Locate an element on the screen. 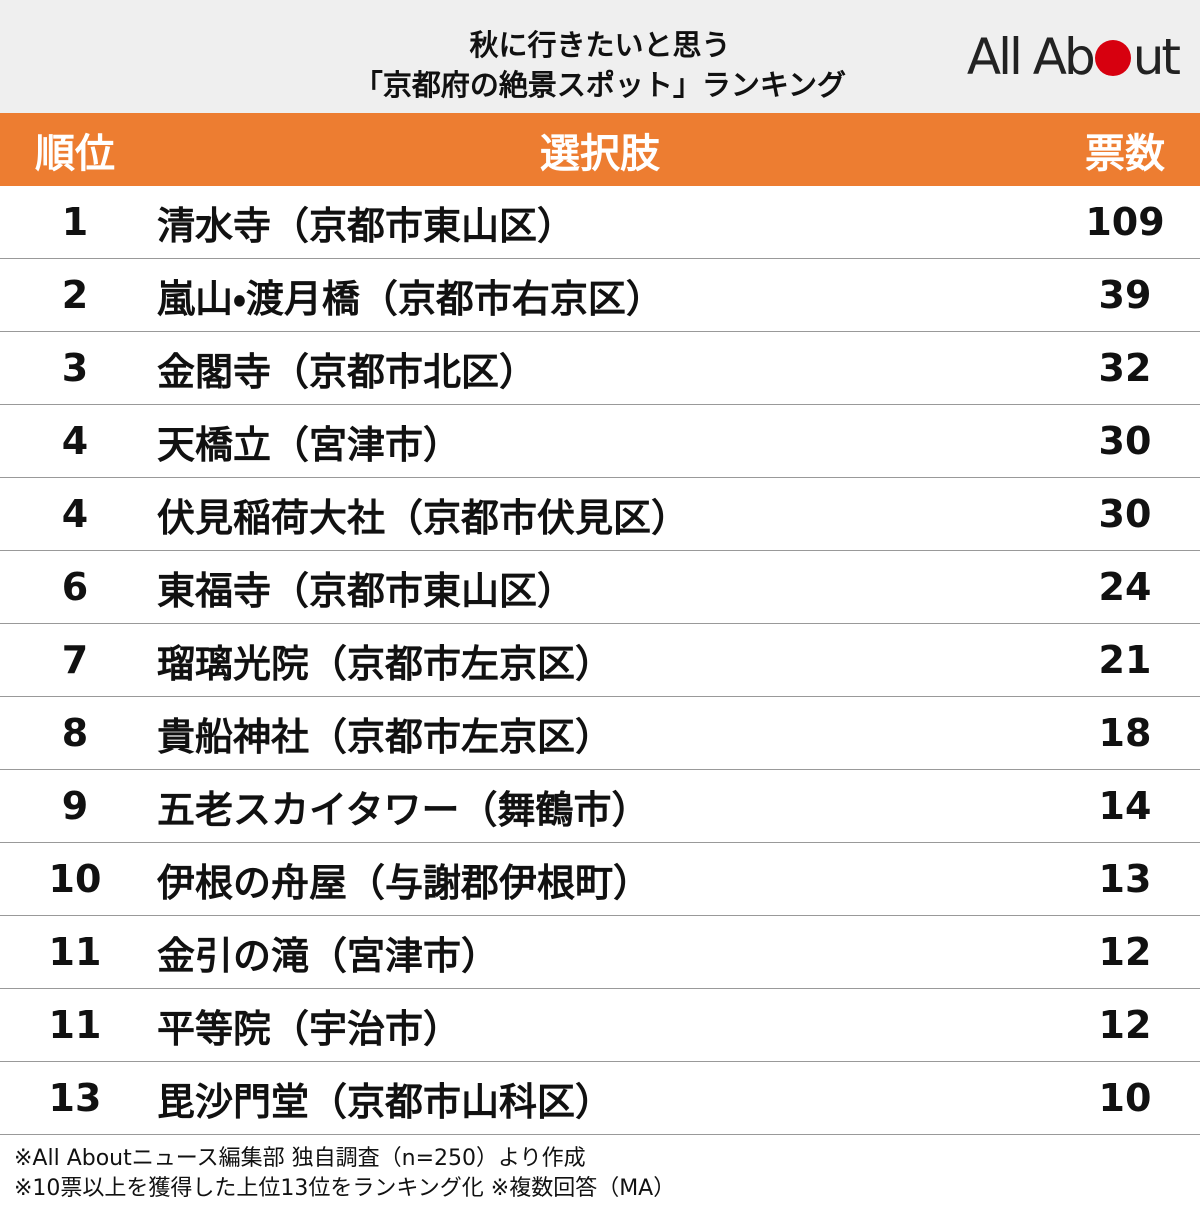  spot: 天橋立（宮津市） is located at coordinates (309, 444).